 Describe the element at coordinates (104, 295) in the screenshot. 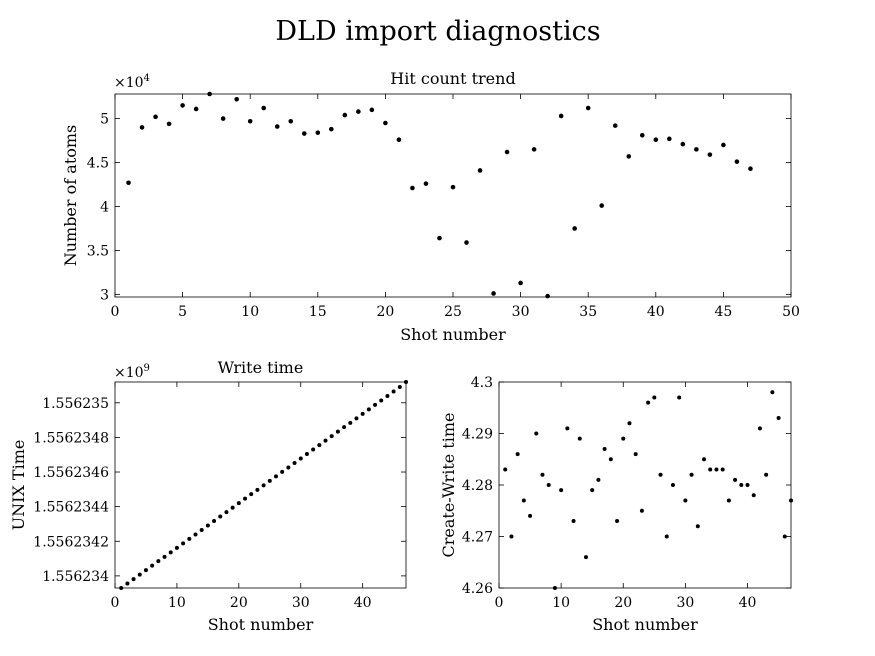

I see `y-tick-label: 3` at that location.